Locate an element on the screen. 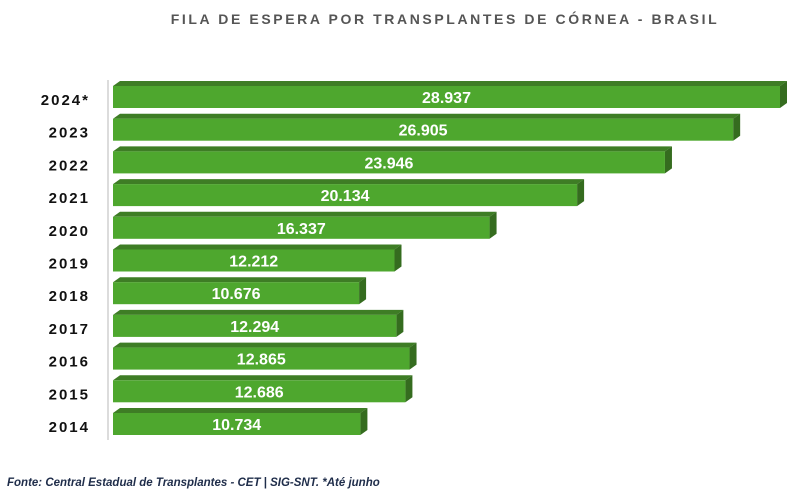 This screenshot has height=502, width=795. data-label: 28.937 is located at coordinates (446, 98).